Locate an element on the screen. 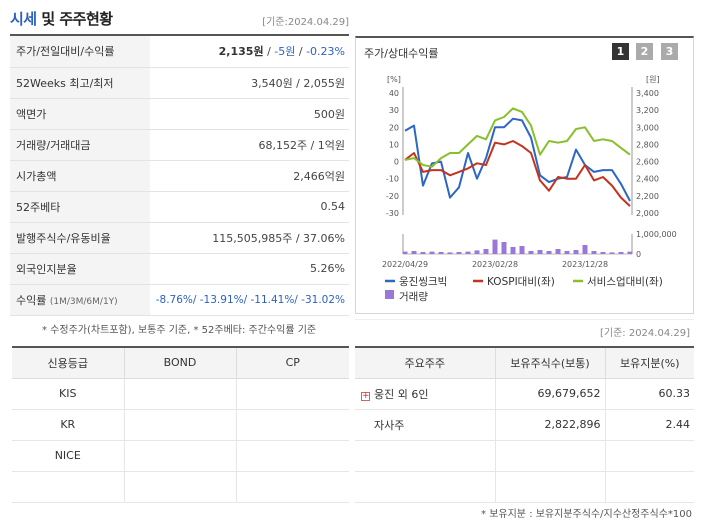 This screenshot has height=525, width=702. row-value: 115,505,985주 / 37.06% is located at coordinates (249, 238).